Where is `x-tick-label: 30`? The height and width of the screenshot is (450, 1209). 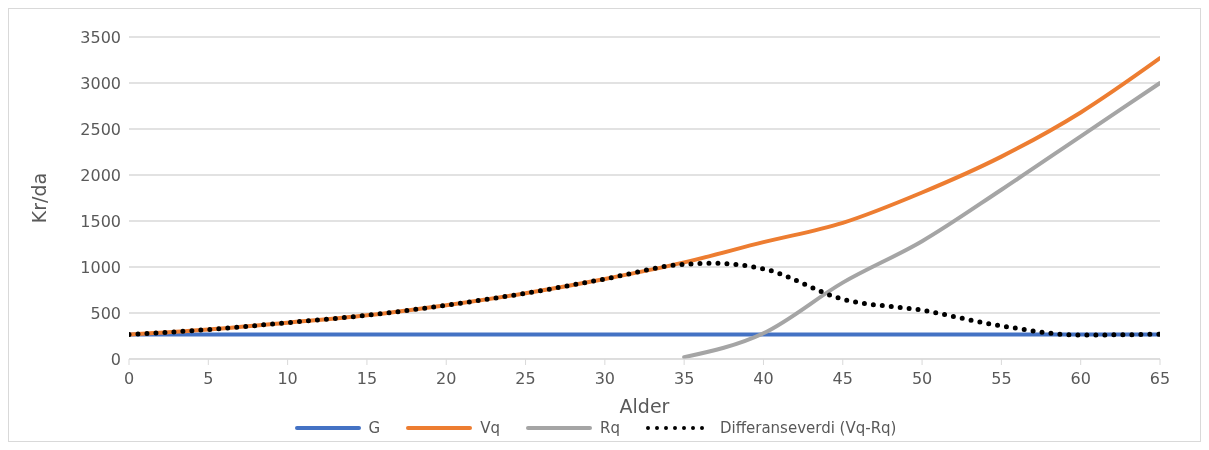 x-tick-label: 30 is located at coordinates (605, 379).